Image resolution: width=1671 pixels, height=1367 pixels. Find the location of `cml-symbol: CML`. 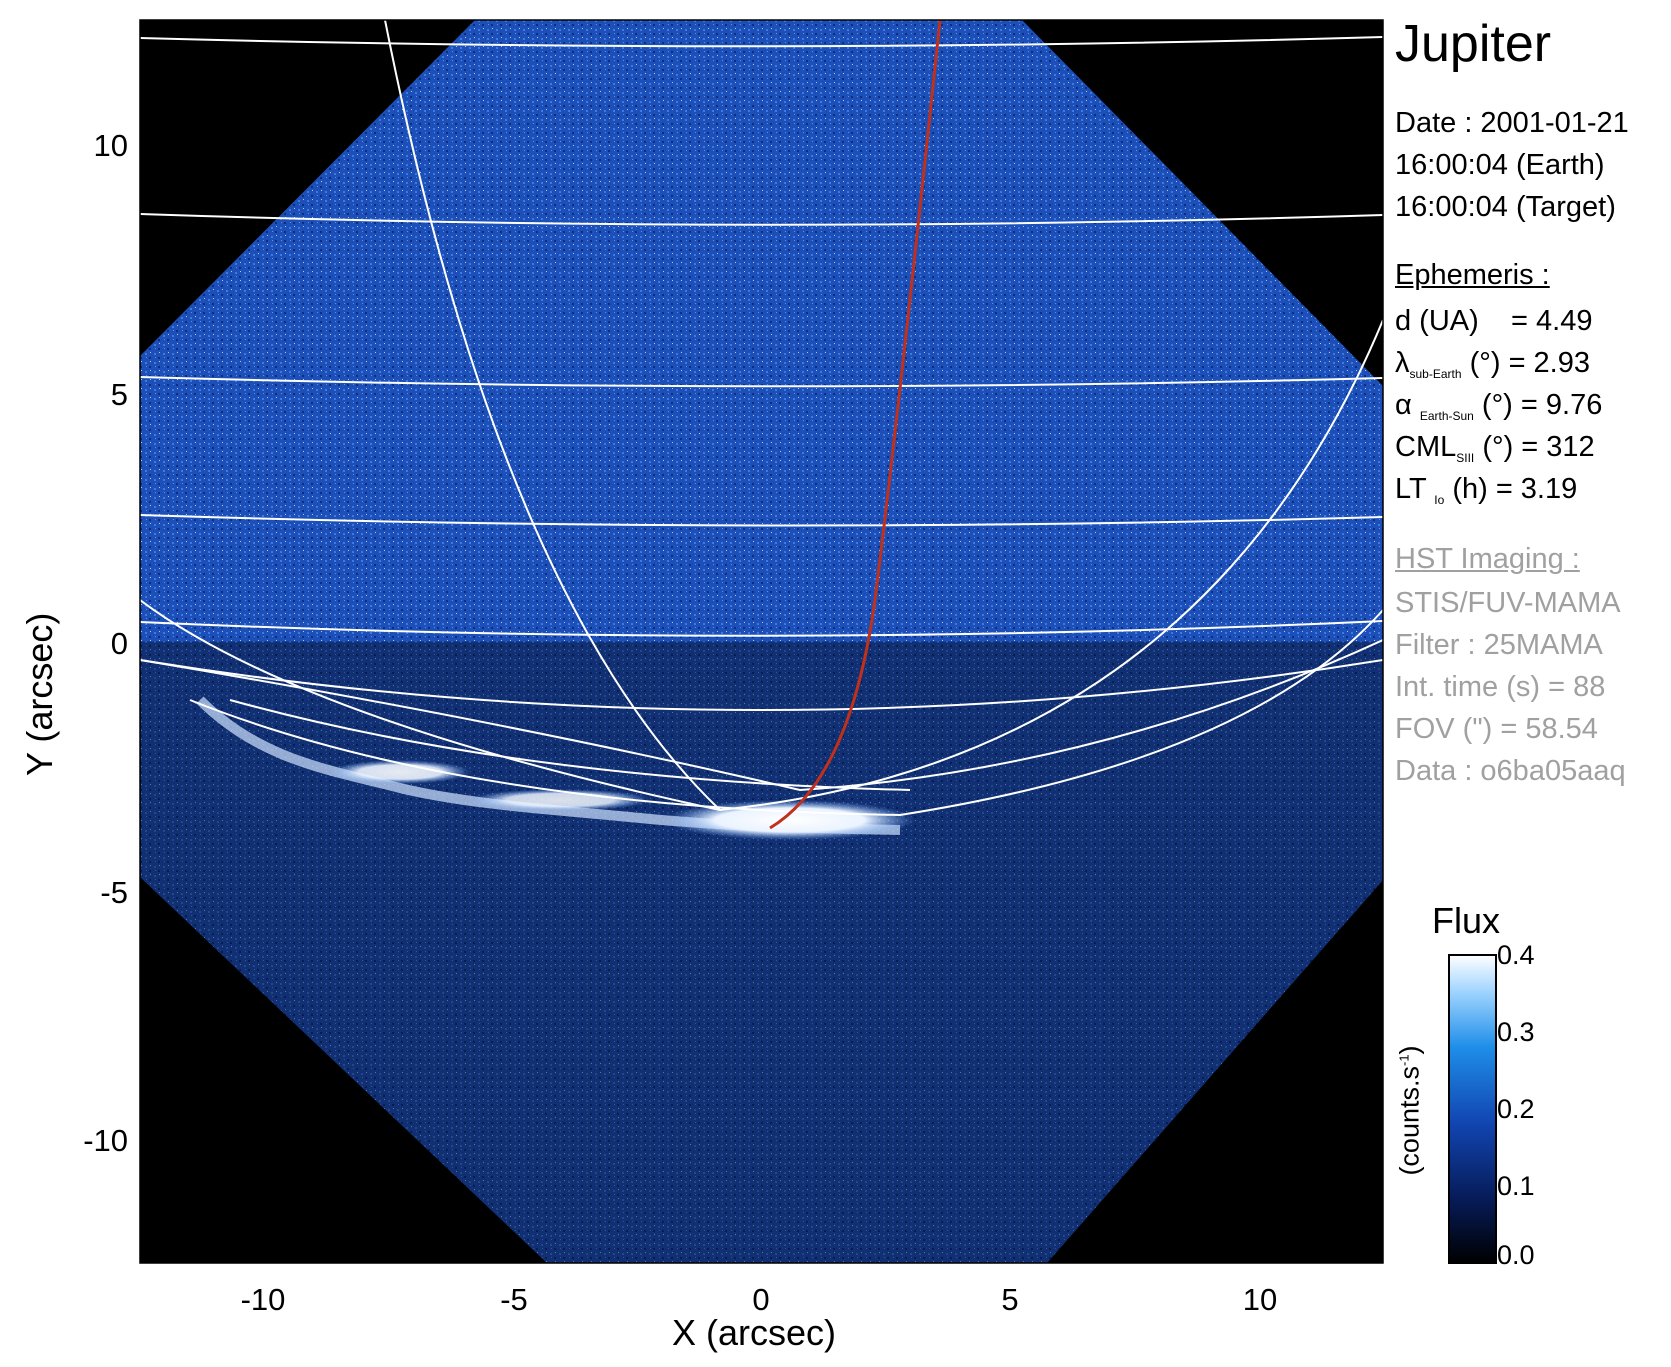

cml-symbol: CML is located at coordinates (1426, 447).